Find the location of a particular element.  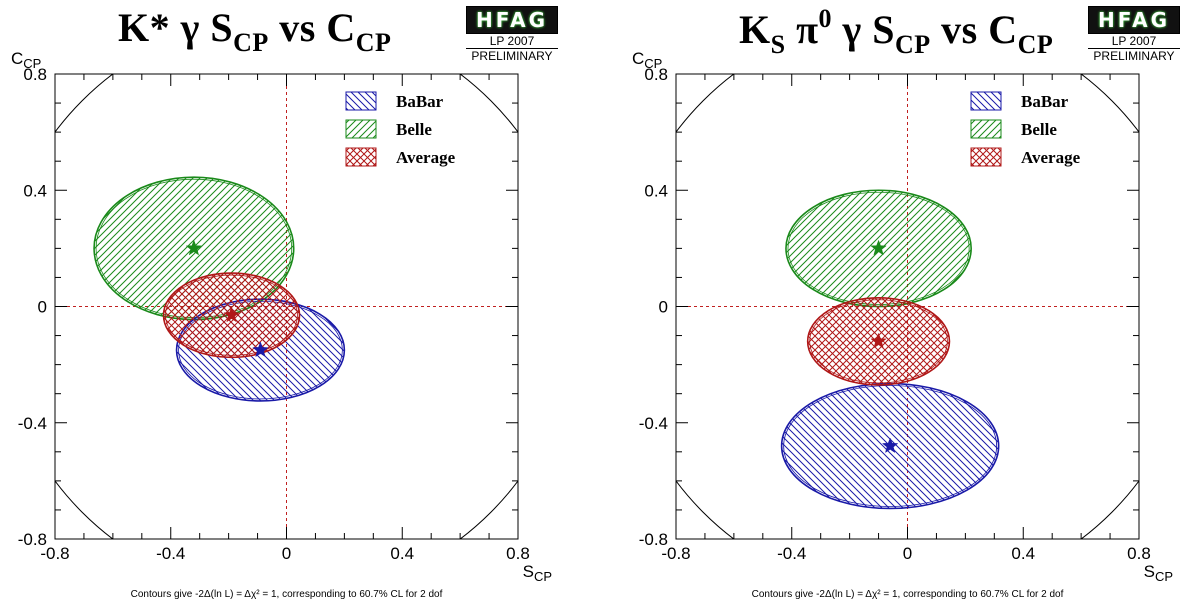

babar-contour-inner is located at coordinates (890, 446).